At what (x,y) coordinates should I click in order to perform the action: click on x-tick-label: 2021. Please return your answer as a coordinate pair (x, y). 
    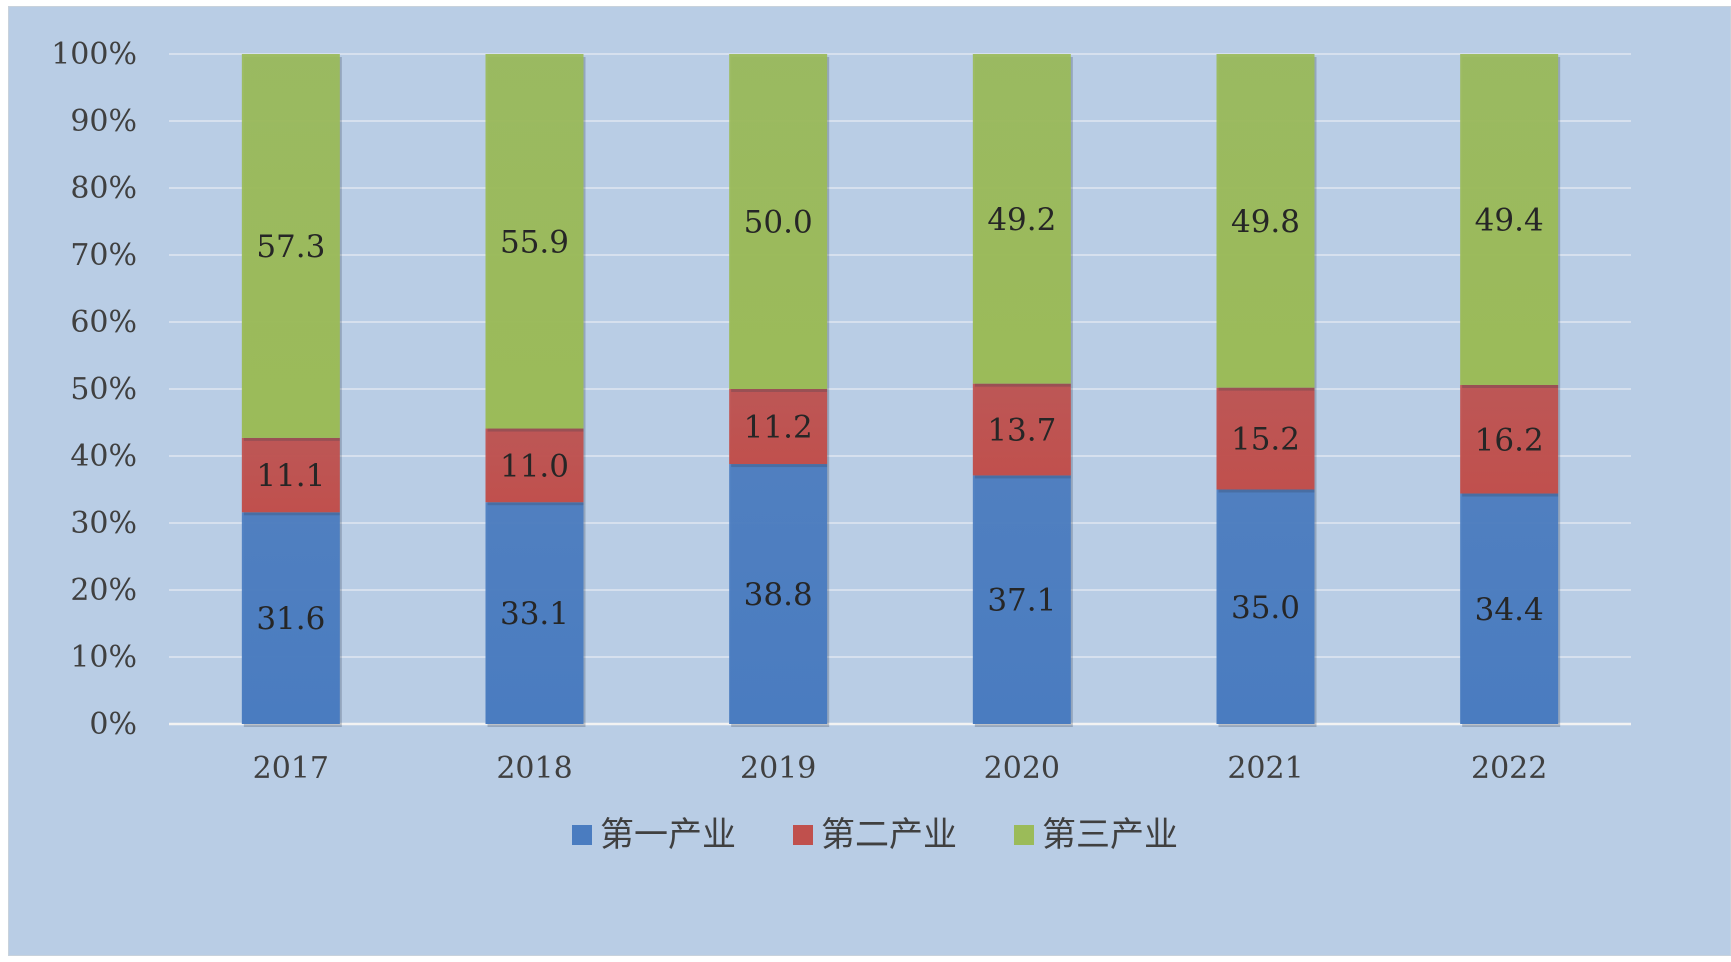
    Looking at the image, I should click on (1265, 768).